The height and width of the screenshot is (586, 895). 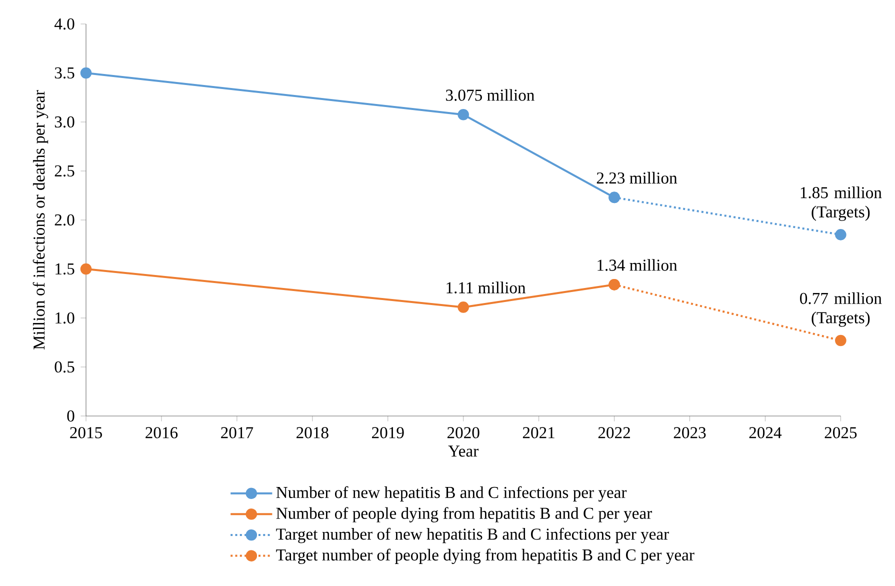 What do you see at coordinates (388, 432) in the screenshot?
I see `x-tick-label: 2019` at bounding box center [388, 432].